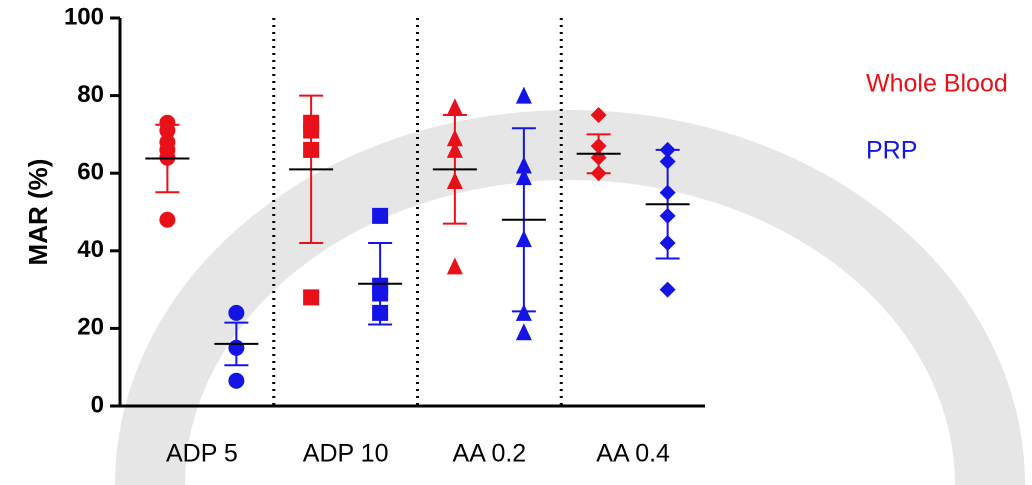 The image size is (1032, 485). I want to click on y-tick-label: 60, so click(90, 172).